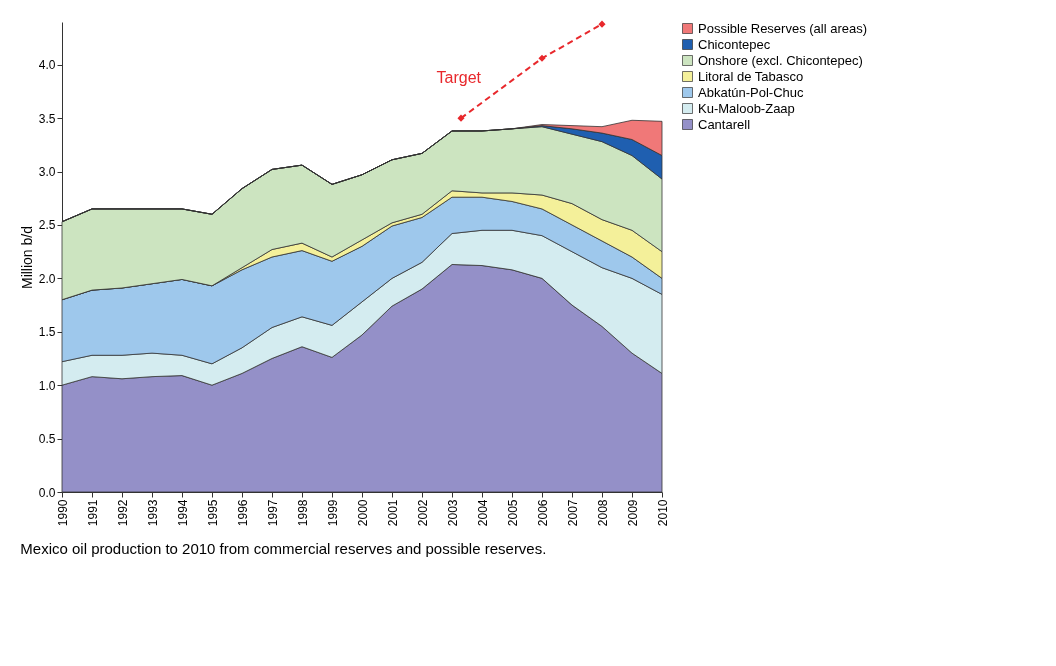 Image resolution: width=1056 pixels, height=666 pixels. What do you see at coordinates (47, 65) in the screenshot?
I see `y-tick-label: 4.0` at bounding box center [47, 65].